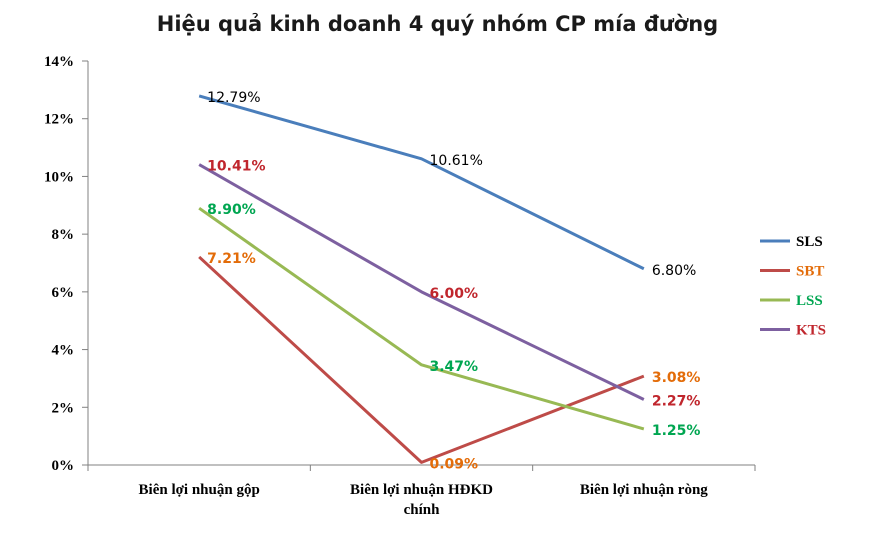 This screenshot has height=537, width=875. What do you see at coordinates (809, 301) in the screenshot?
I see `legend-label-lss: LSS` at bounding box center [809, 301].